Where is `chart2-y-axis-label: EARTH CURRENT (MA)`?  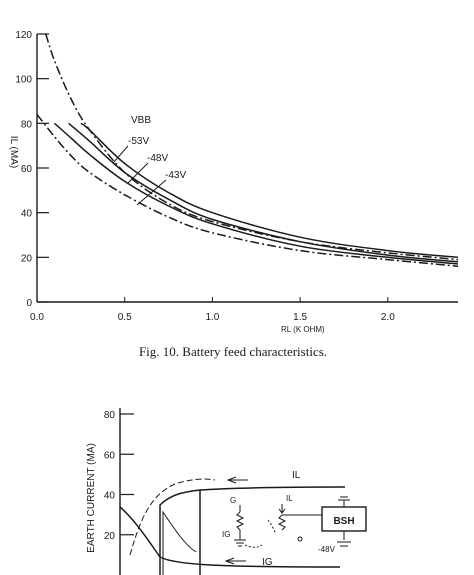
chart2-y-axis-label: EARTH CURRENT (MA) is located at coordinates (91, 498).